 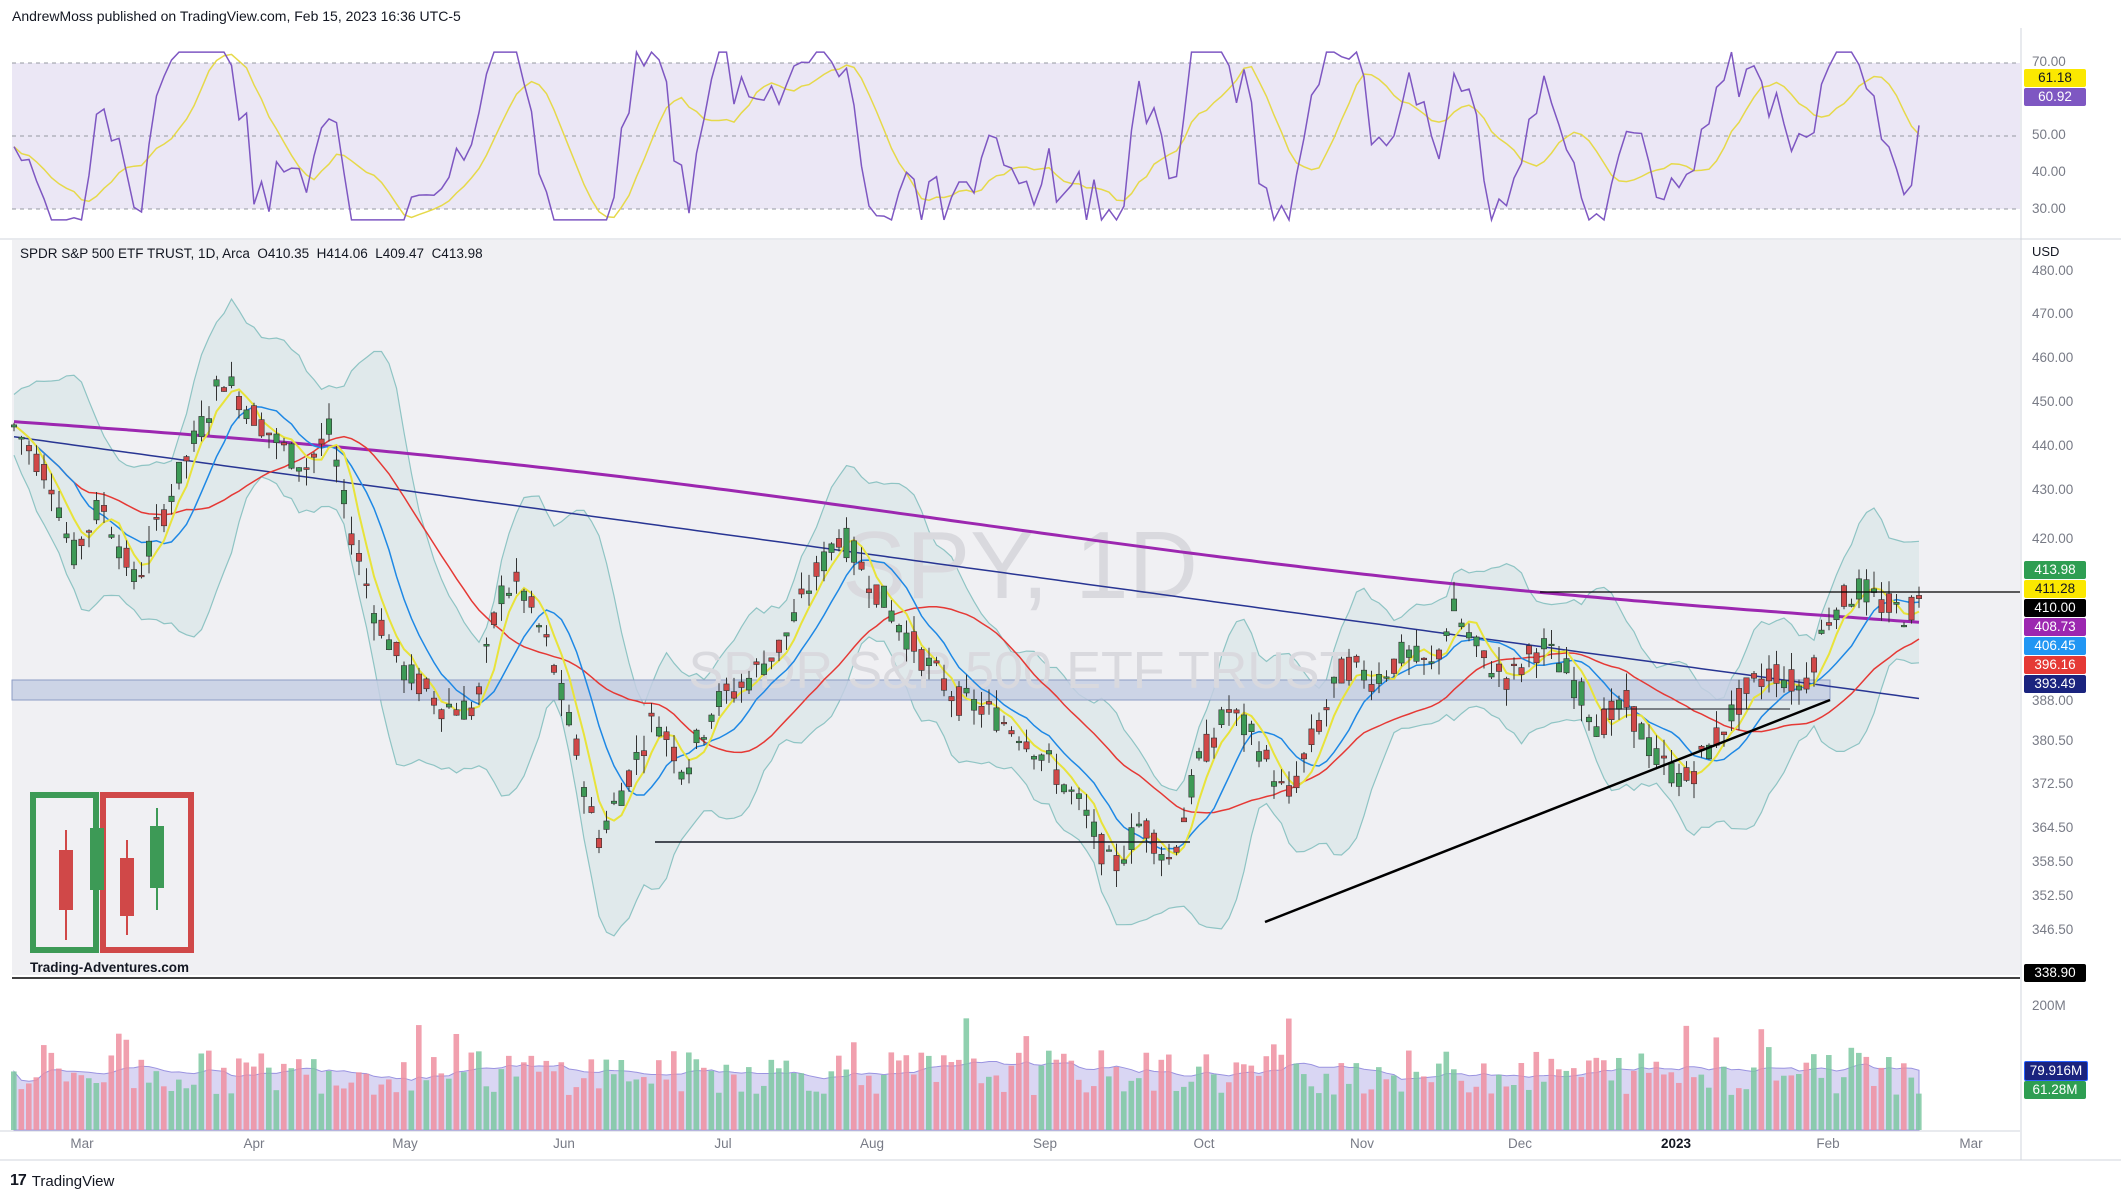 What do you see at coordinates (2053, 895) in the screenshot?
I see `price-tick: 352.50` at bounding box center [2053, 895].